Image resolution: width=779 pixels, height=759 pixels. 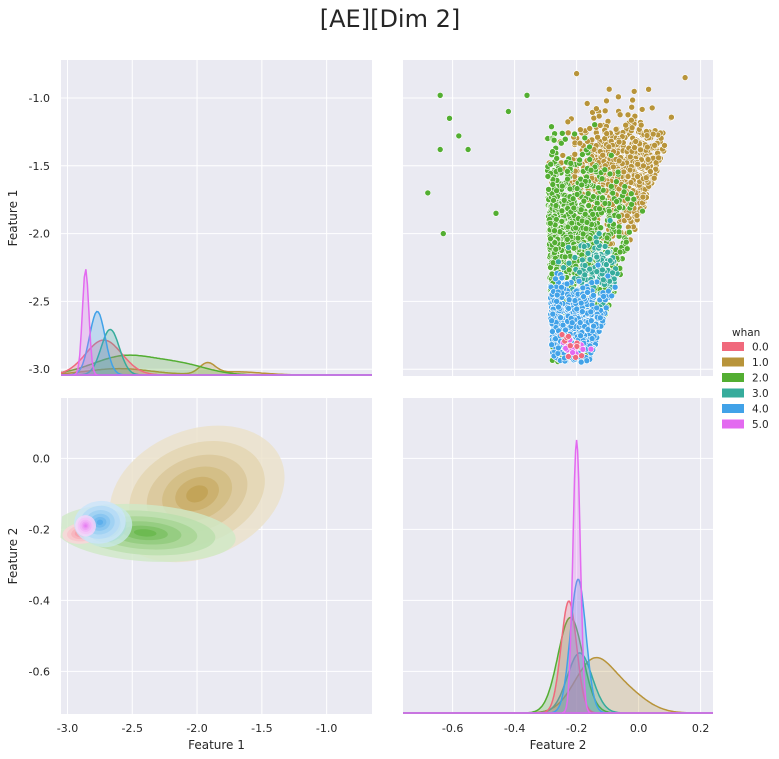 I want to click on y-tick-label: -1.5, so click(x=39, y=166).